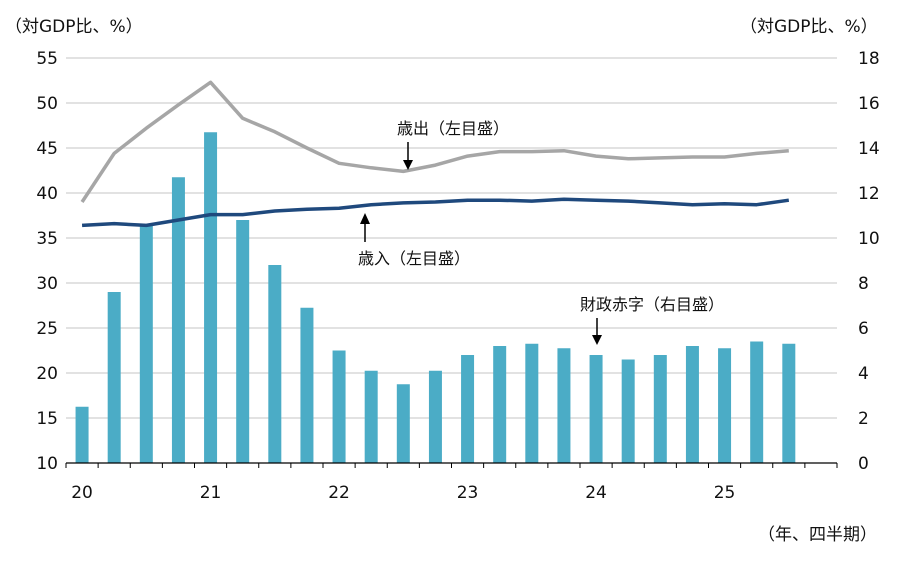 Image resolution: width=900 pixels, height=567 pixels. I want to click on right-tick-label: 16, so click(869, 104).